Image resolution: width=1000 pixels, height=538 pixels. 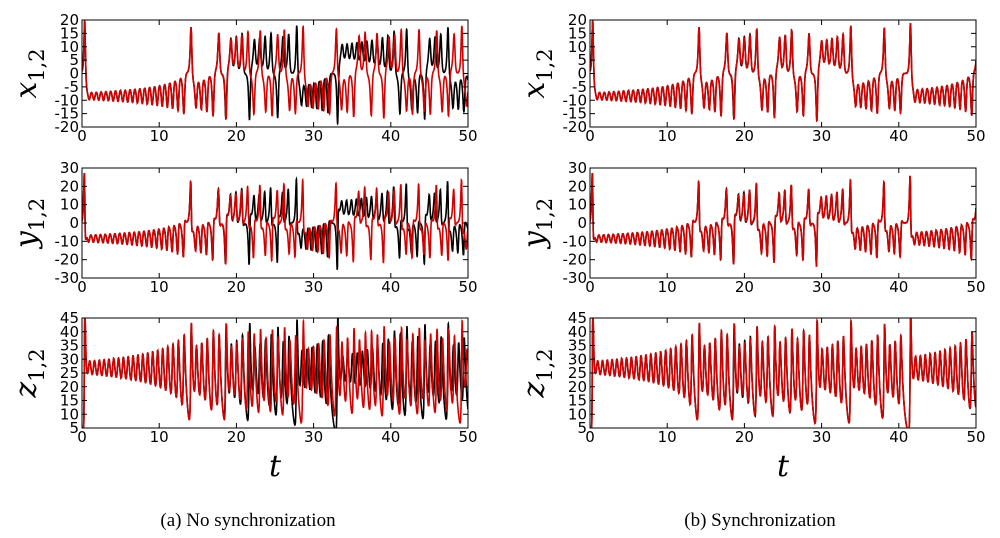 I want to click on y-axis-label: z1,2, so click(x=29, y=373).